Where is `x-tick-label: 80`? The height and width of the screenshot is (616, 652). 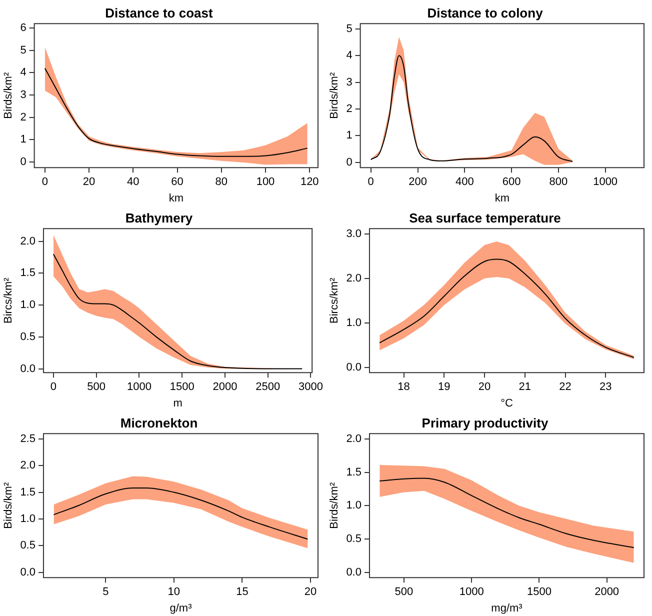
x-tick-label: 80 is located at coordinates (221, 182).